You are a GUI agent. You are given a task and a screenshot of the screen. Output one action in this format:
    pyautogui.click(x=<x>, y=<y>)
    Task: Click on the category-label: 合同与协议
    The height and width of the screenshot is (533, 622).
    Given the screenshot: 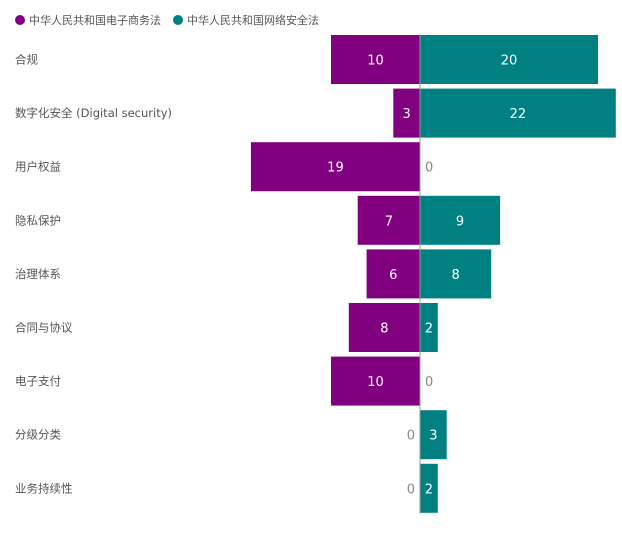 What is the action you would take?
    pyautogui.click(x=44, y=328)
    